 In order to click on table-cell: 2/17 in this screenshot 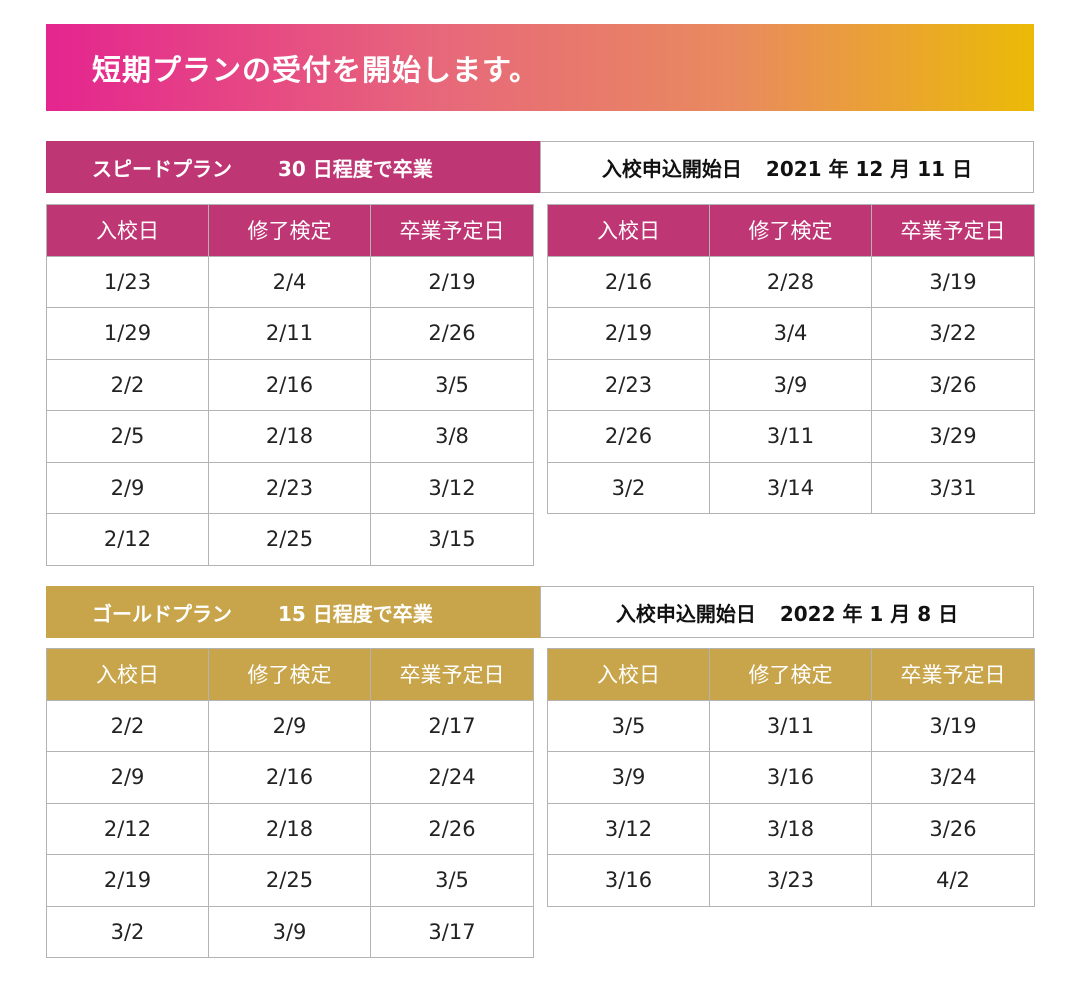, I will do `click(452, 725)`.